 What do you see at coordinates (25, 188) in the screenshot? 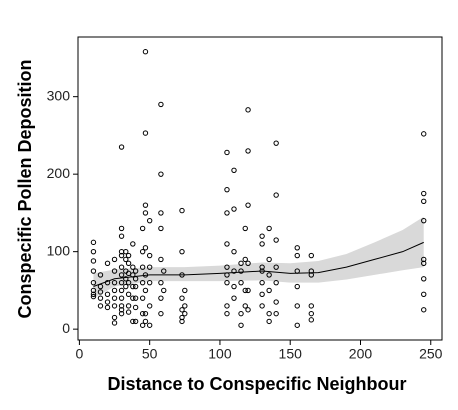
I see `y-axis-label: Conspecific Pollen Deposition` at bounding box center [25, 188].